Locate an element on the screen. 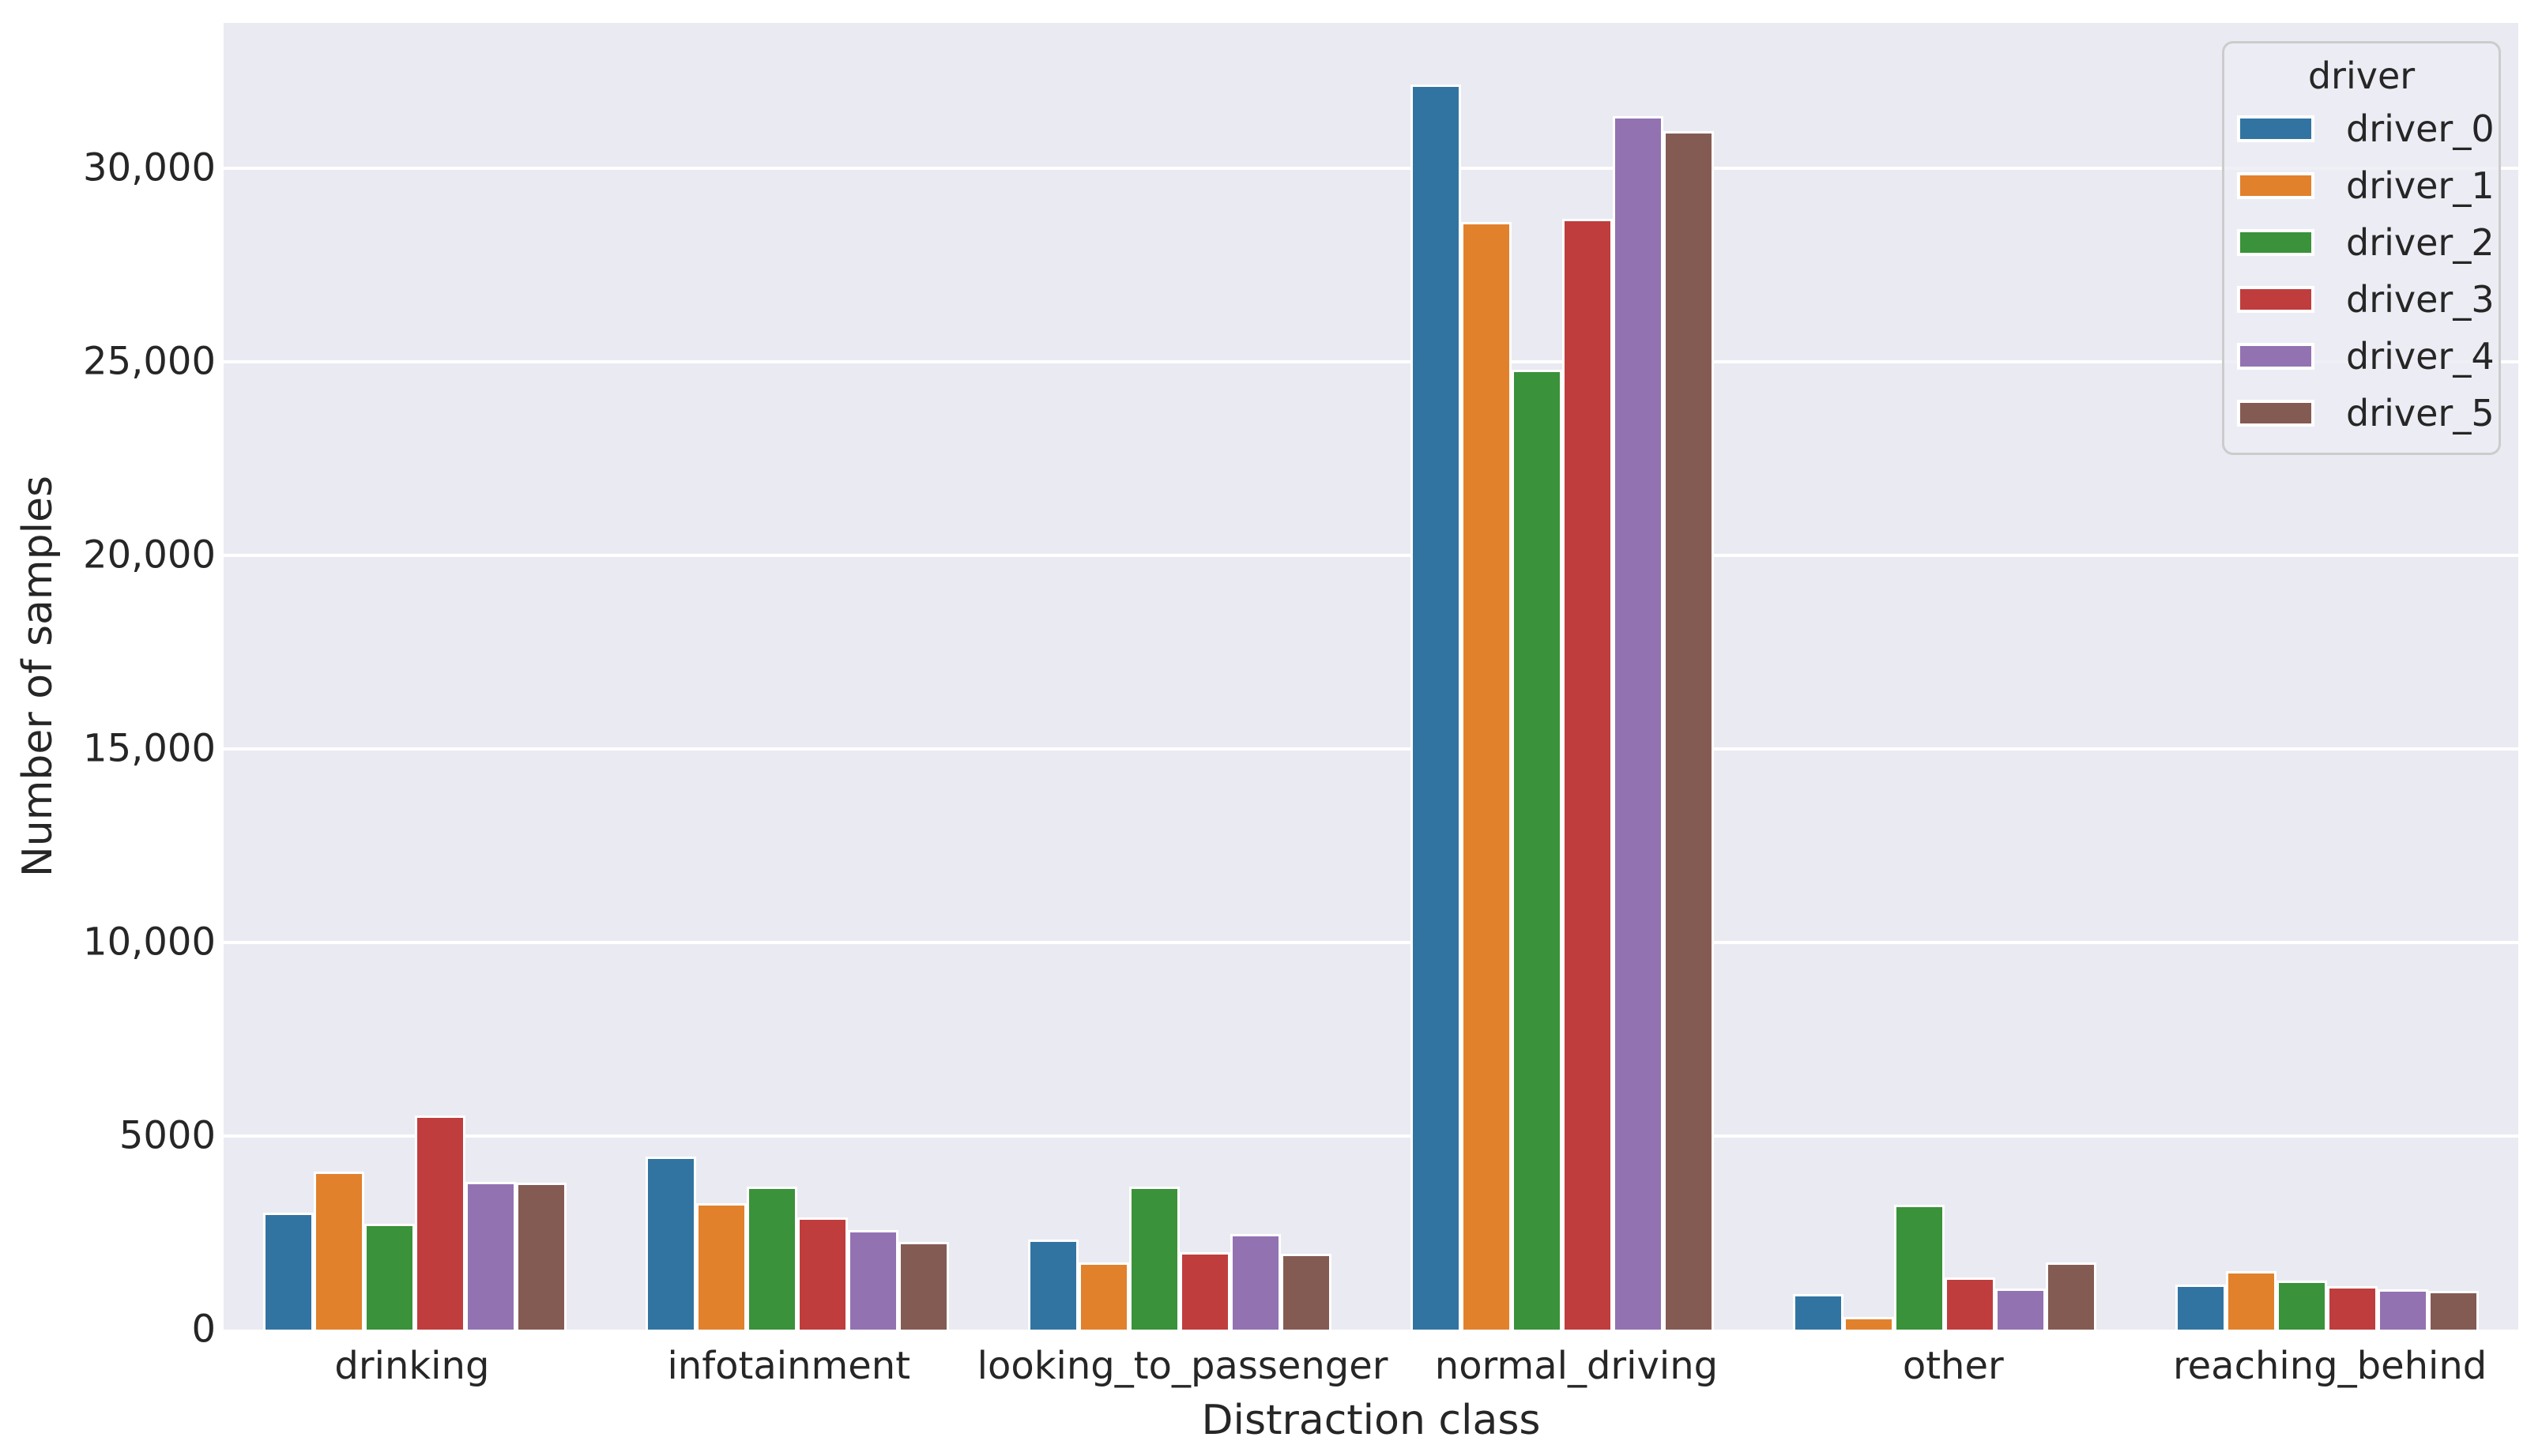 This screenshot has height=1456, width=2542. legend-item-driver_3: driver_3 is located at coordinates (2361, 299).